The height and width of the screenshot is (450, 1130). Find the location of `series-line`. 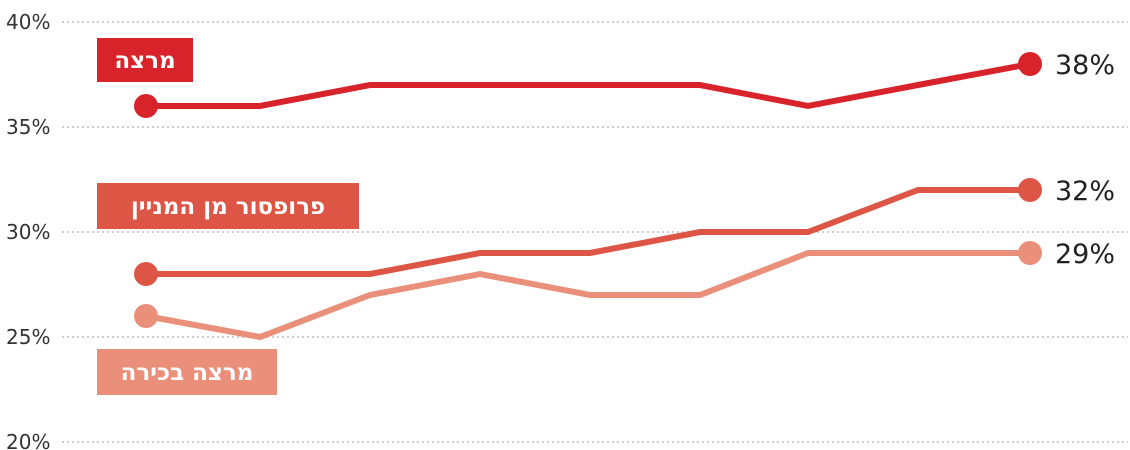

series-line is located at coordinates (588, 85).